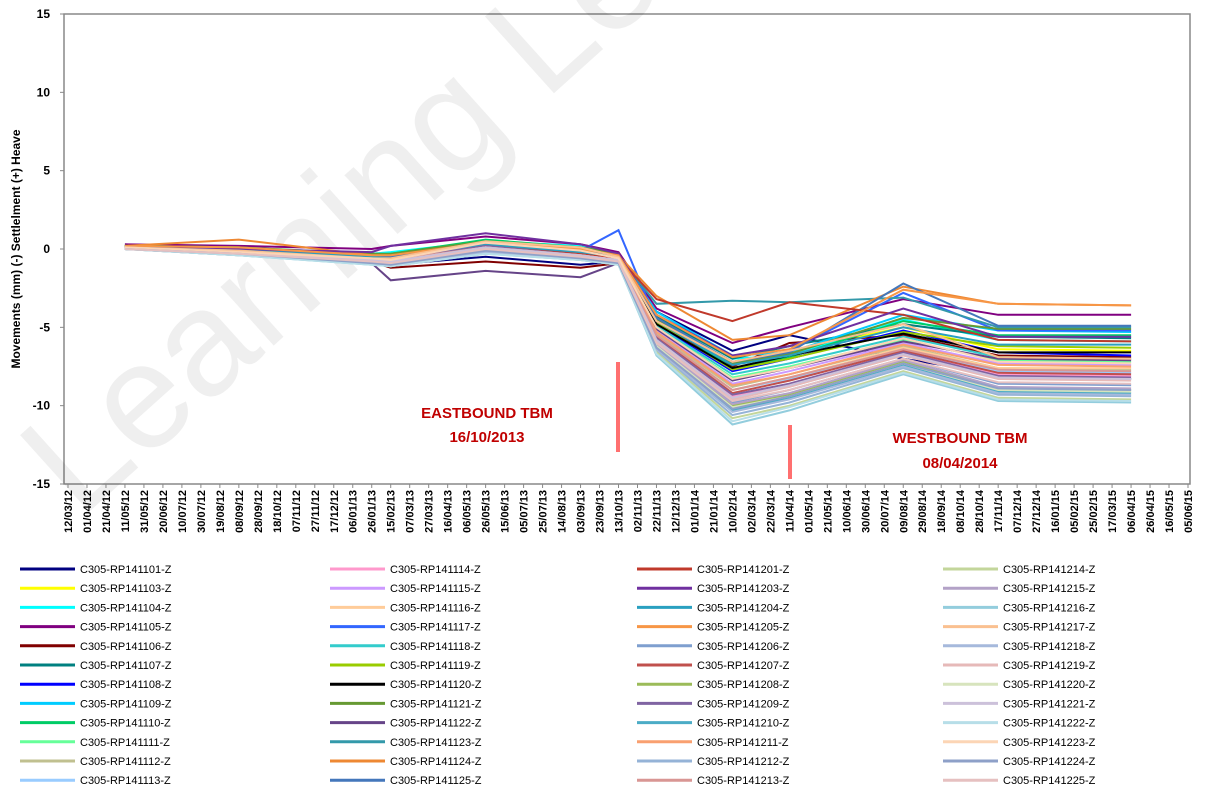 The height and width of the screenshot is (792, 1215). Describe the element at coordinates (1049, 589) in the screenshot. I see `legend-label: C305-RP141215-Z` at that location.